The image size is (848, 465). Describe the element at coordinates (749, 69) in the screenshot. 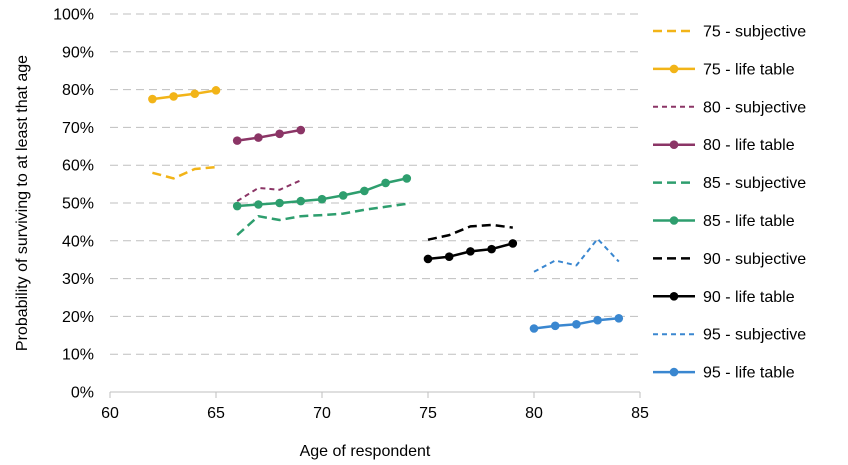

I see `legend-label: 75 - life table` at that location.